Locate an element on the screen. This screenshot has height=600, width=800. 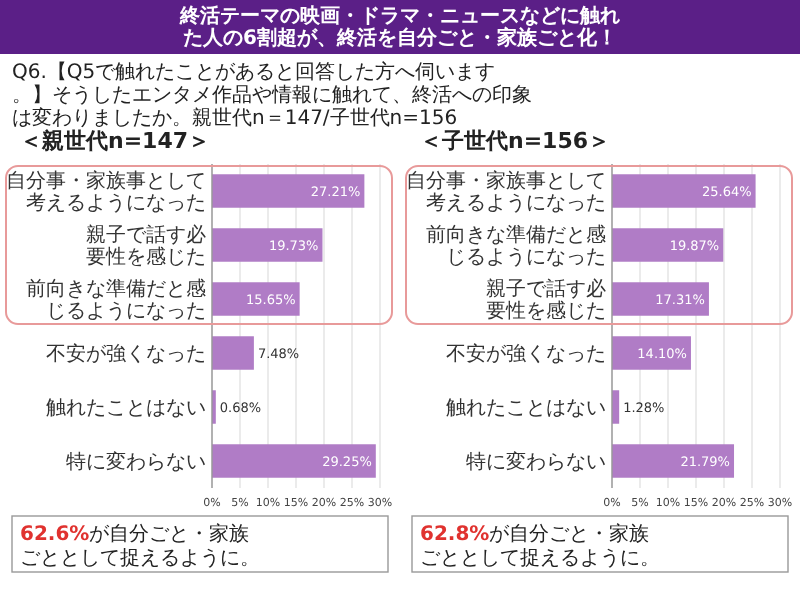
text: Q6.【Q5で触れたことがあると回答した方へ伺います。】そうしたエンタメ作品や情報に触れて、終活への印象は変わりましたか。親世代n＝147/子世代n=156 is located at coordinates (272, 95).